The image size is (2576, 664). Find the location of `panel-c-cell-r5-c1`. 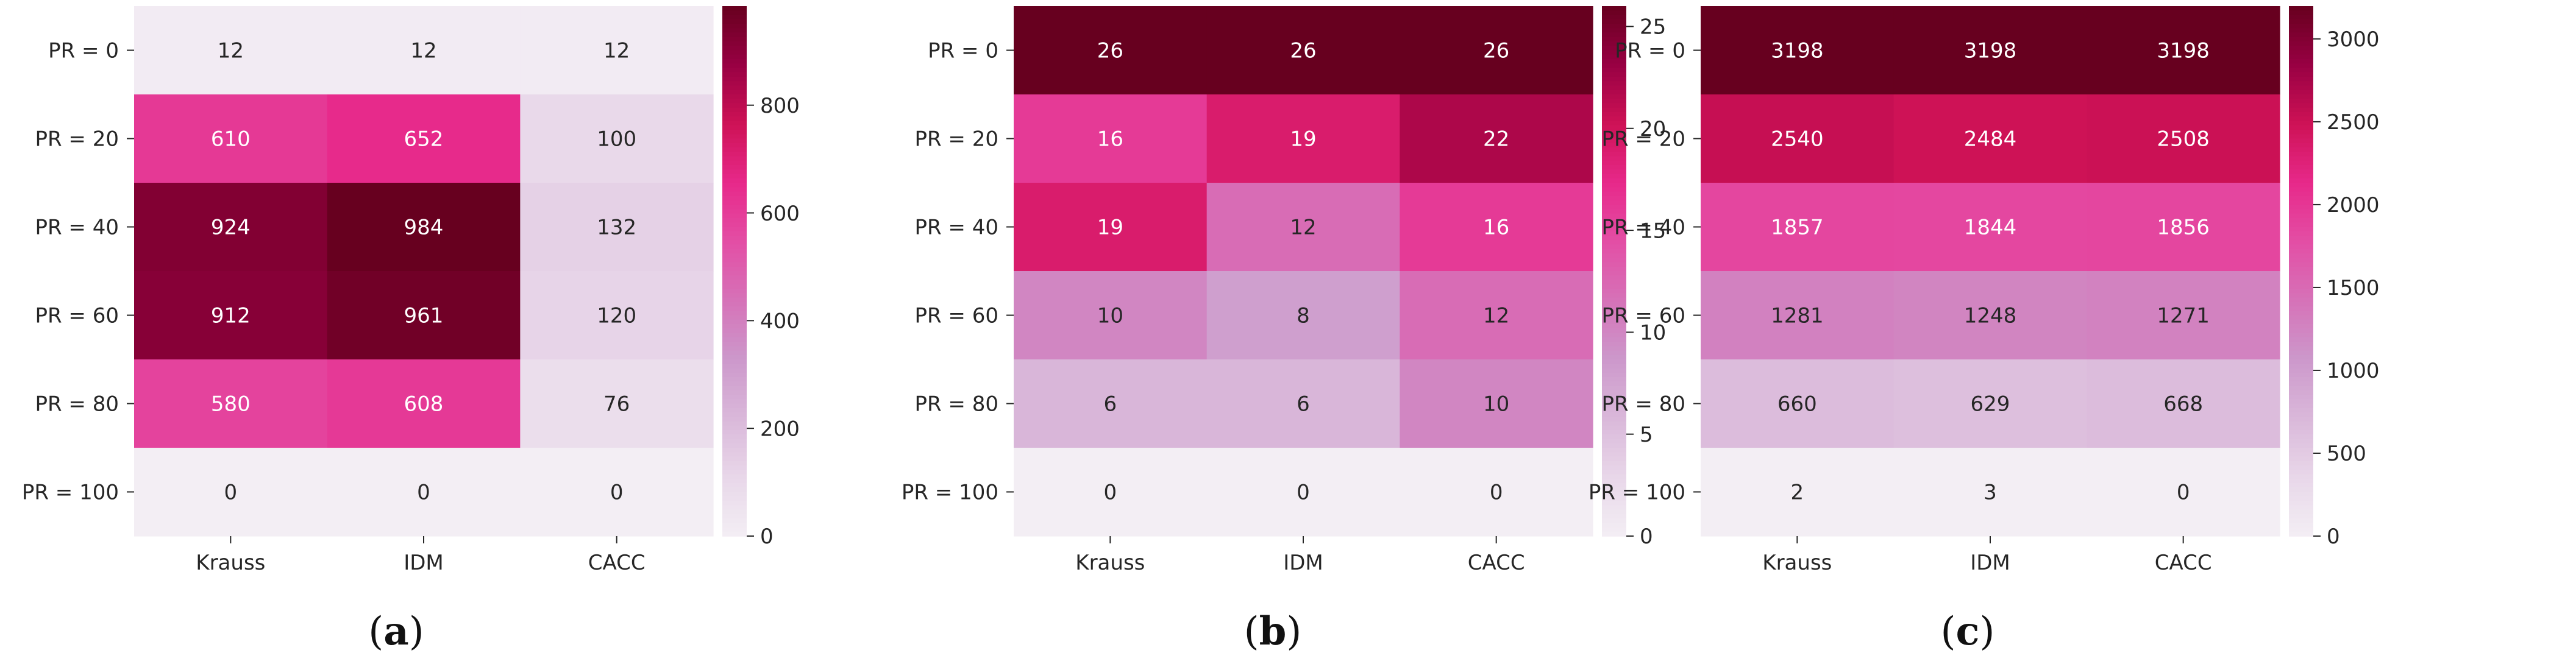

panel-c-cell-r5-c1 is located at coordinates (1990, 493).